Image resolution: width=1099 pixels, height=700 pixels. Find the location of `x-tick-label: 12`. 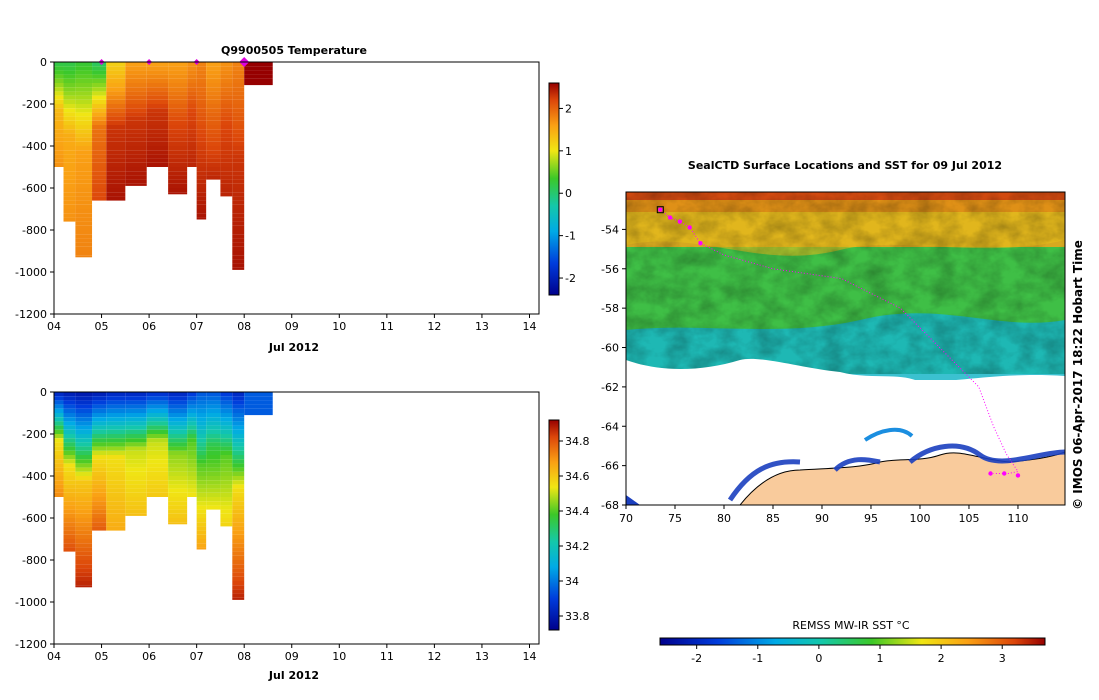

x-tick-label: 12 is located at coordinates (434, 326).